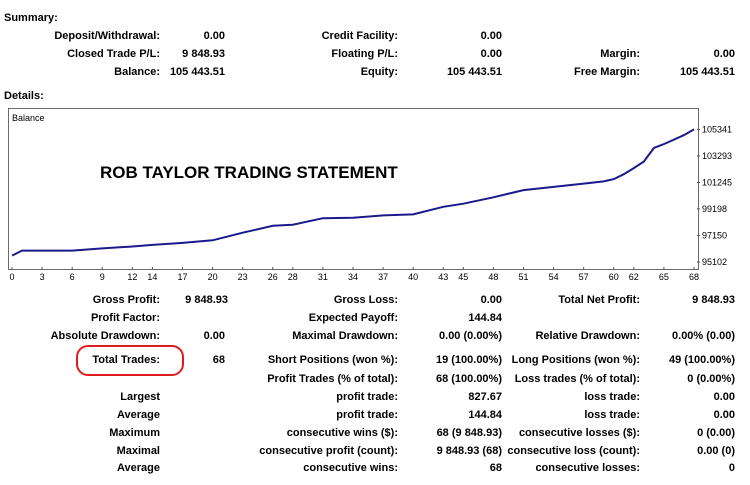 This screenshot has height=485, width=750. Describe the element at coordinates (724, 54) in the screenshot. I see `margin-value: 0.00` at that location.